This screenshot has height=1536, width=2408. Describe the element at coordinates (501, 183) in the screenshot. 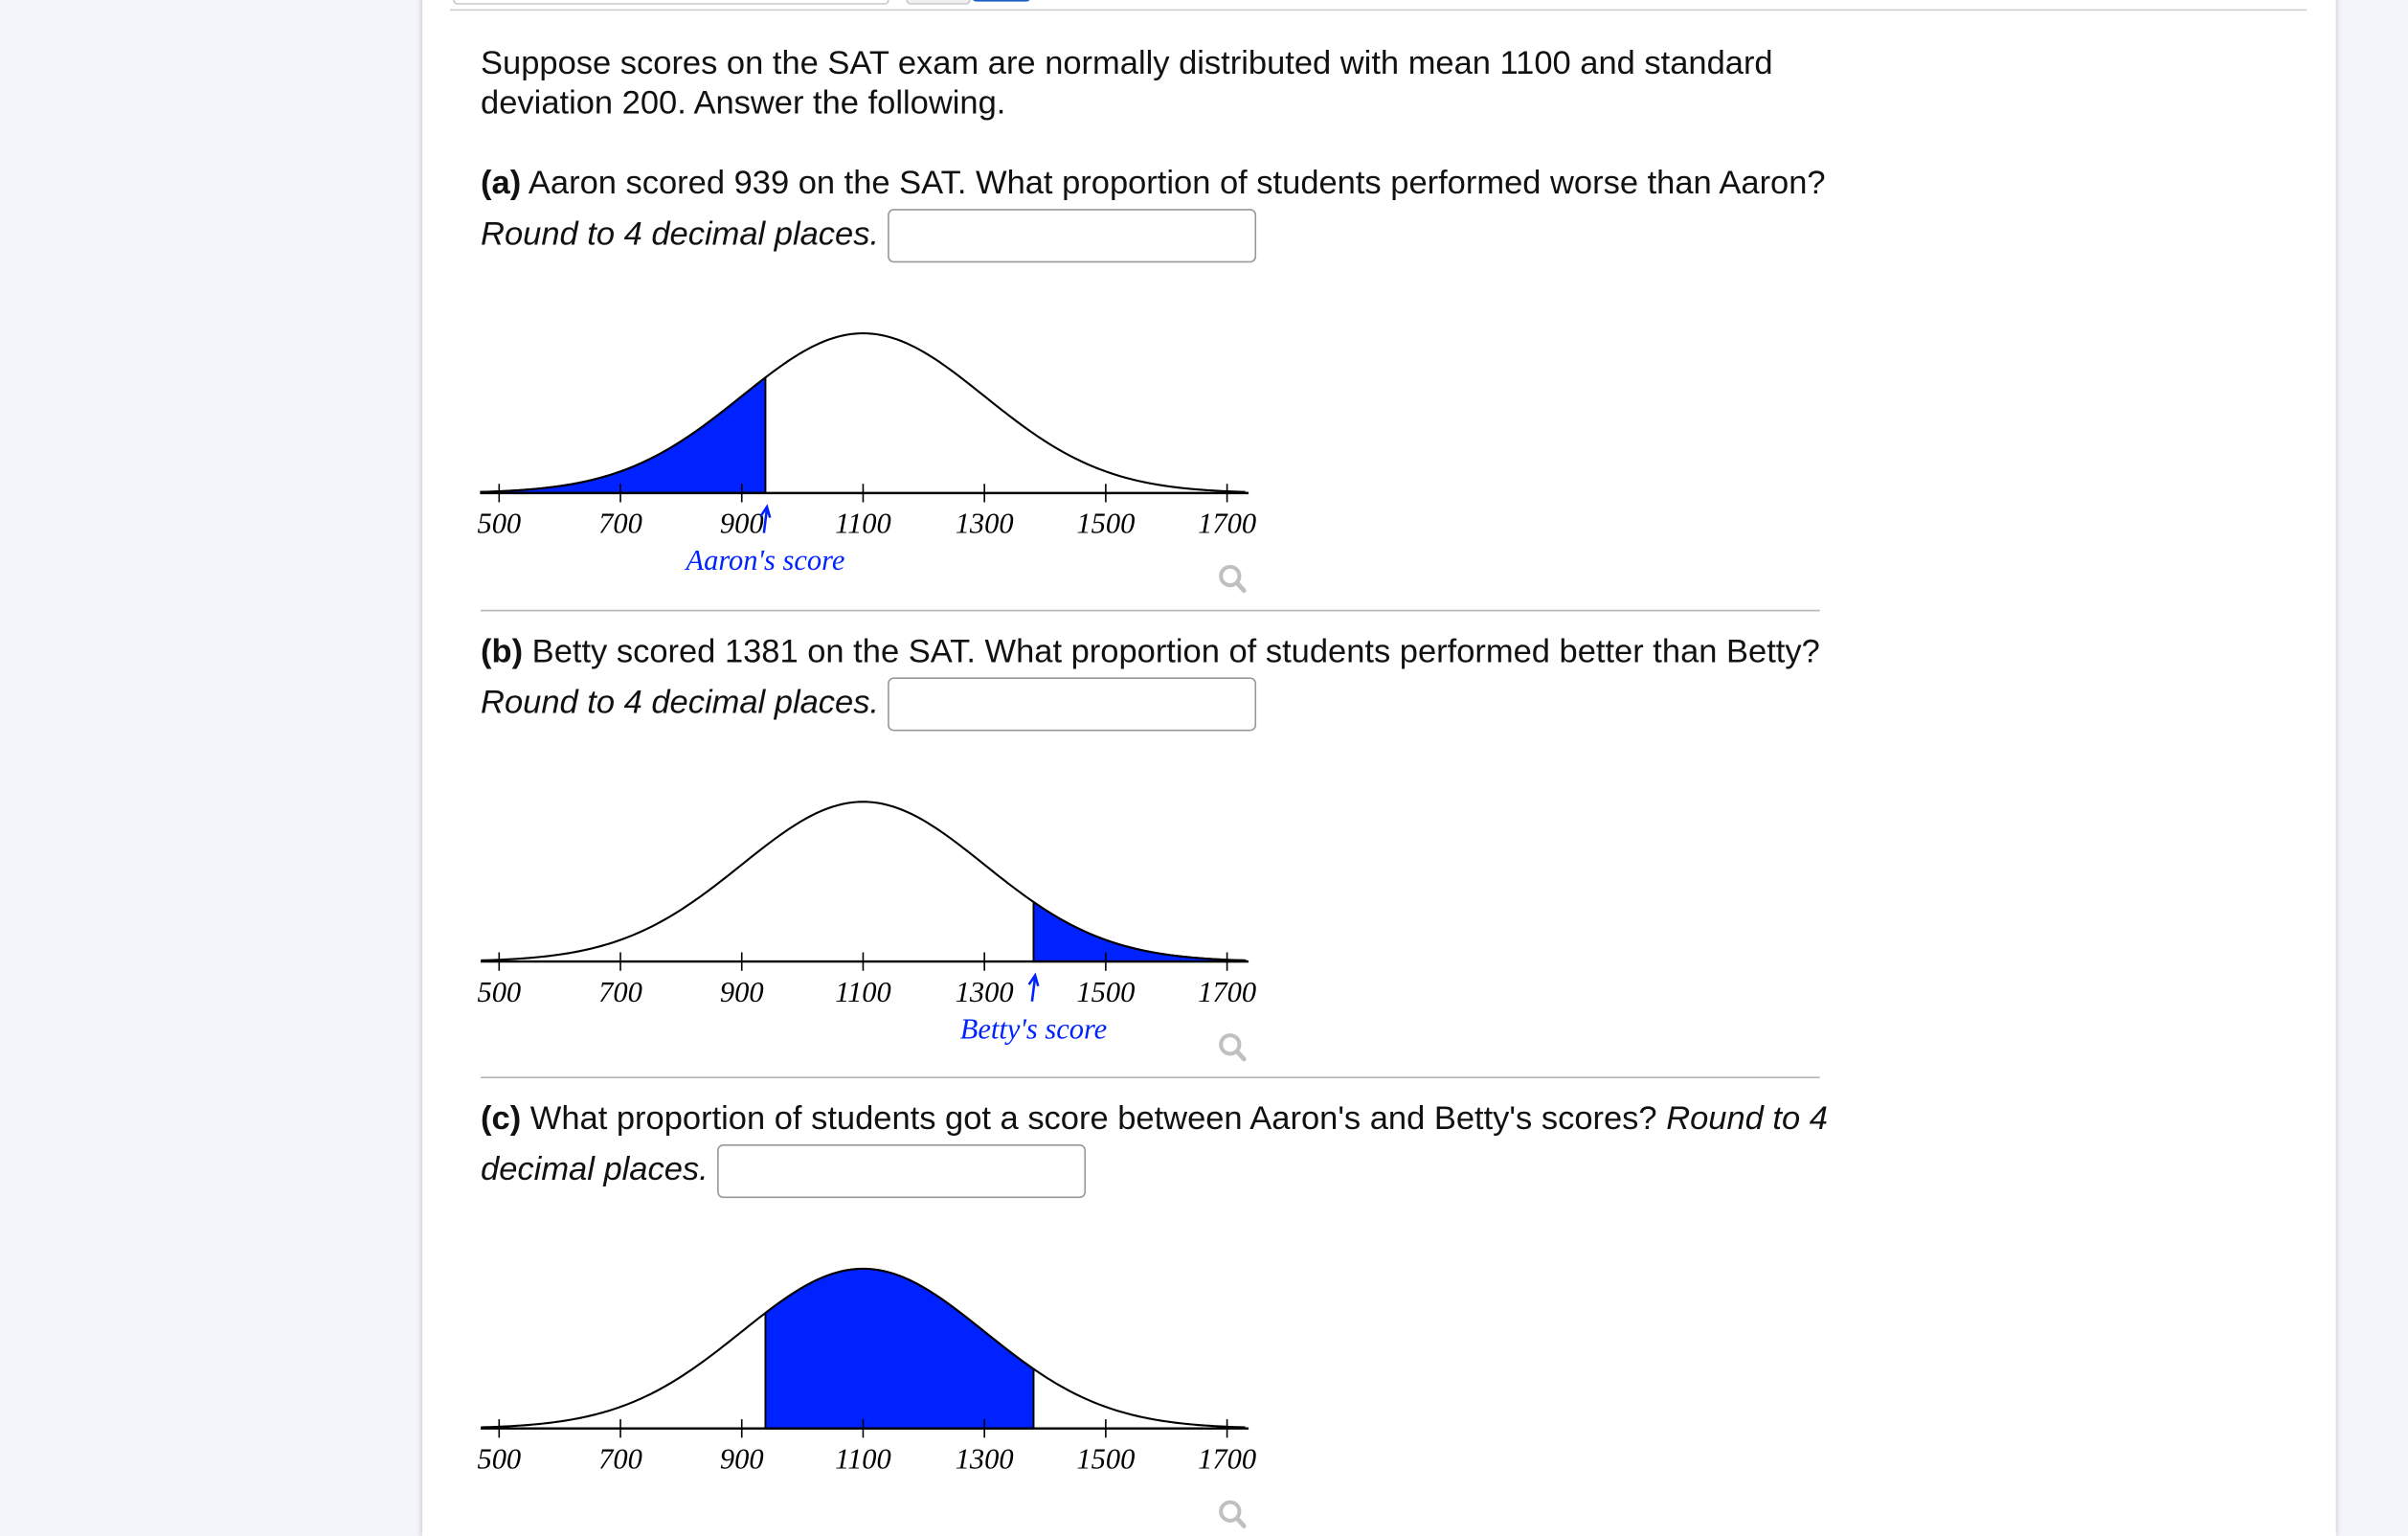

I see `part-tag: (a)` at that location.